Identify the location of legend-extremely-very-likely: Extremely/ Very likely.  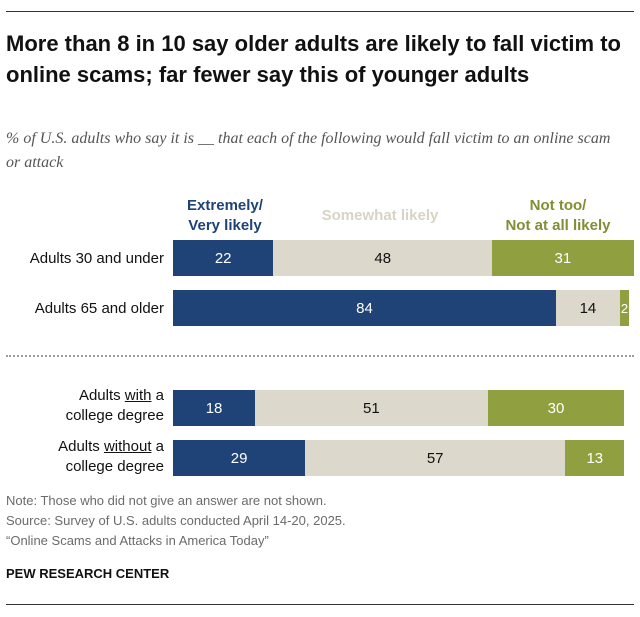
(225, 216).